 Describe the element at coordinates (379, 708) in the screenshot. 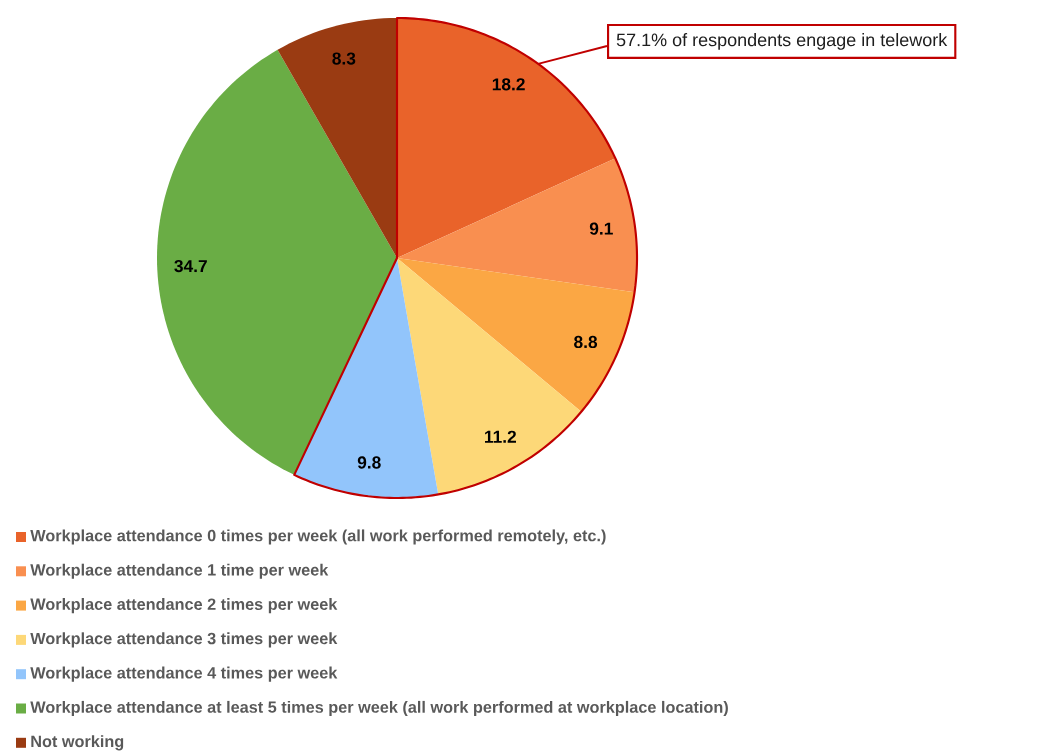

I see `legend-label: Workplace attendance at least 5 times per week (all work performed at workplace location)` at that location.